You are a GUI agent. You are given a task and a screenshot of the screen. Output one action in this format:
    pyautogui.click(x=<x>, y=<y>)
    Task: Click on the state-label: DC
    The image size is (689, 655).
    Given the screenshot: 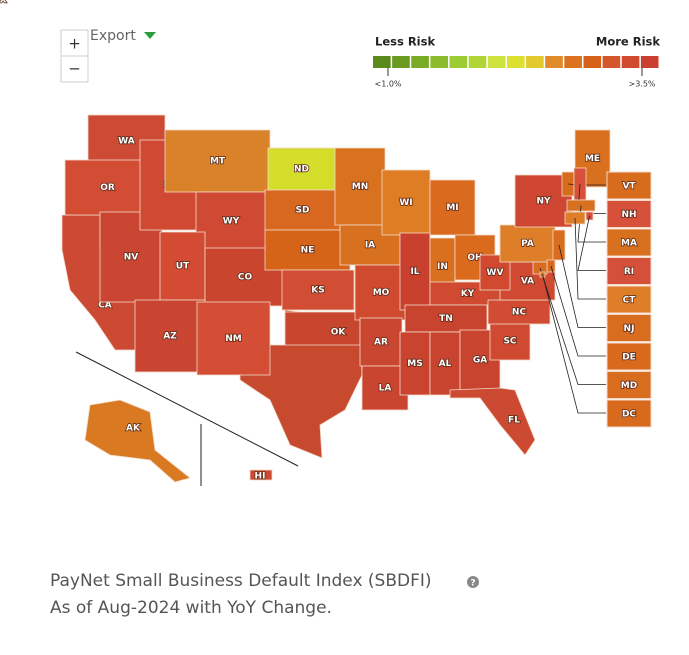 What is the action you would take?
    pyautogui.click(x=629, y=415)
    